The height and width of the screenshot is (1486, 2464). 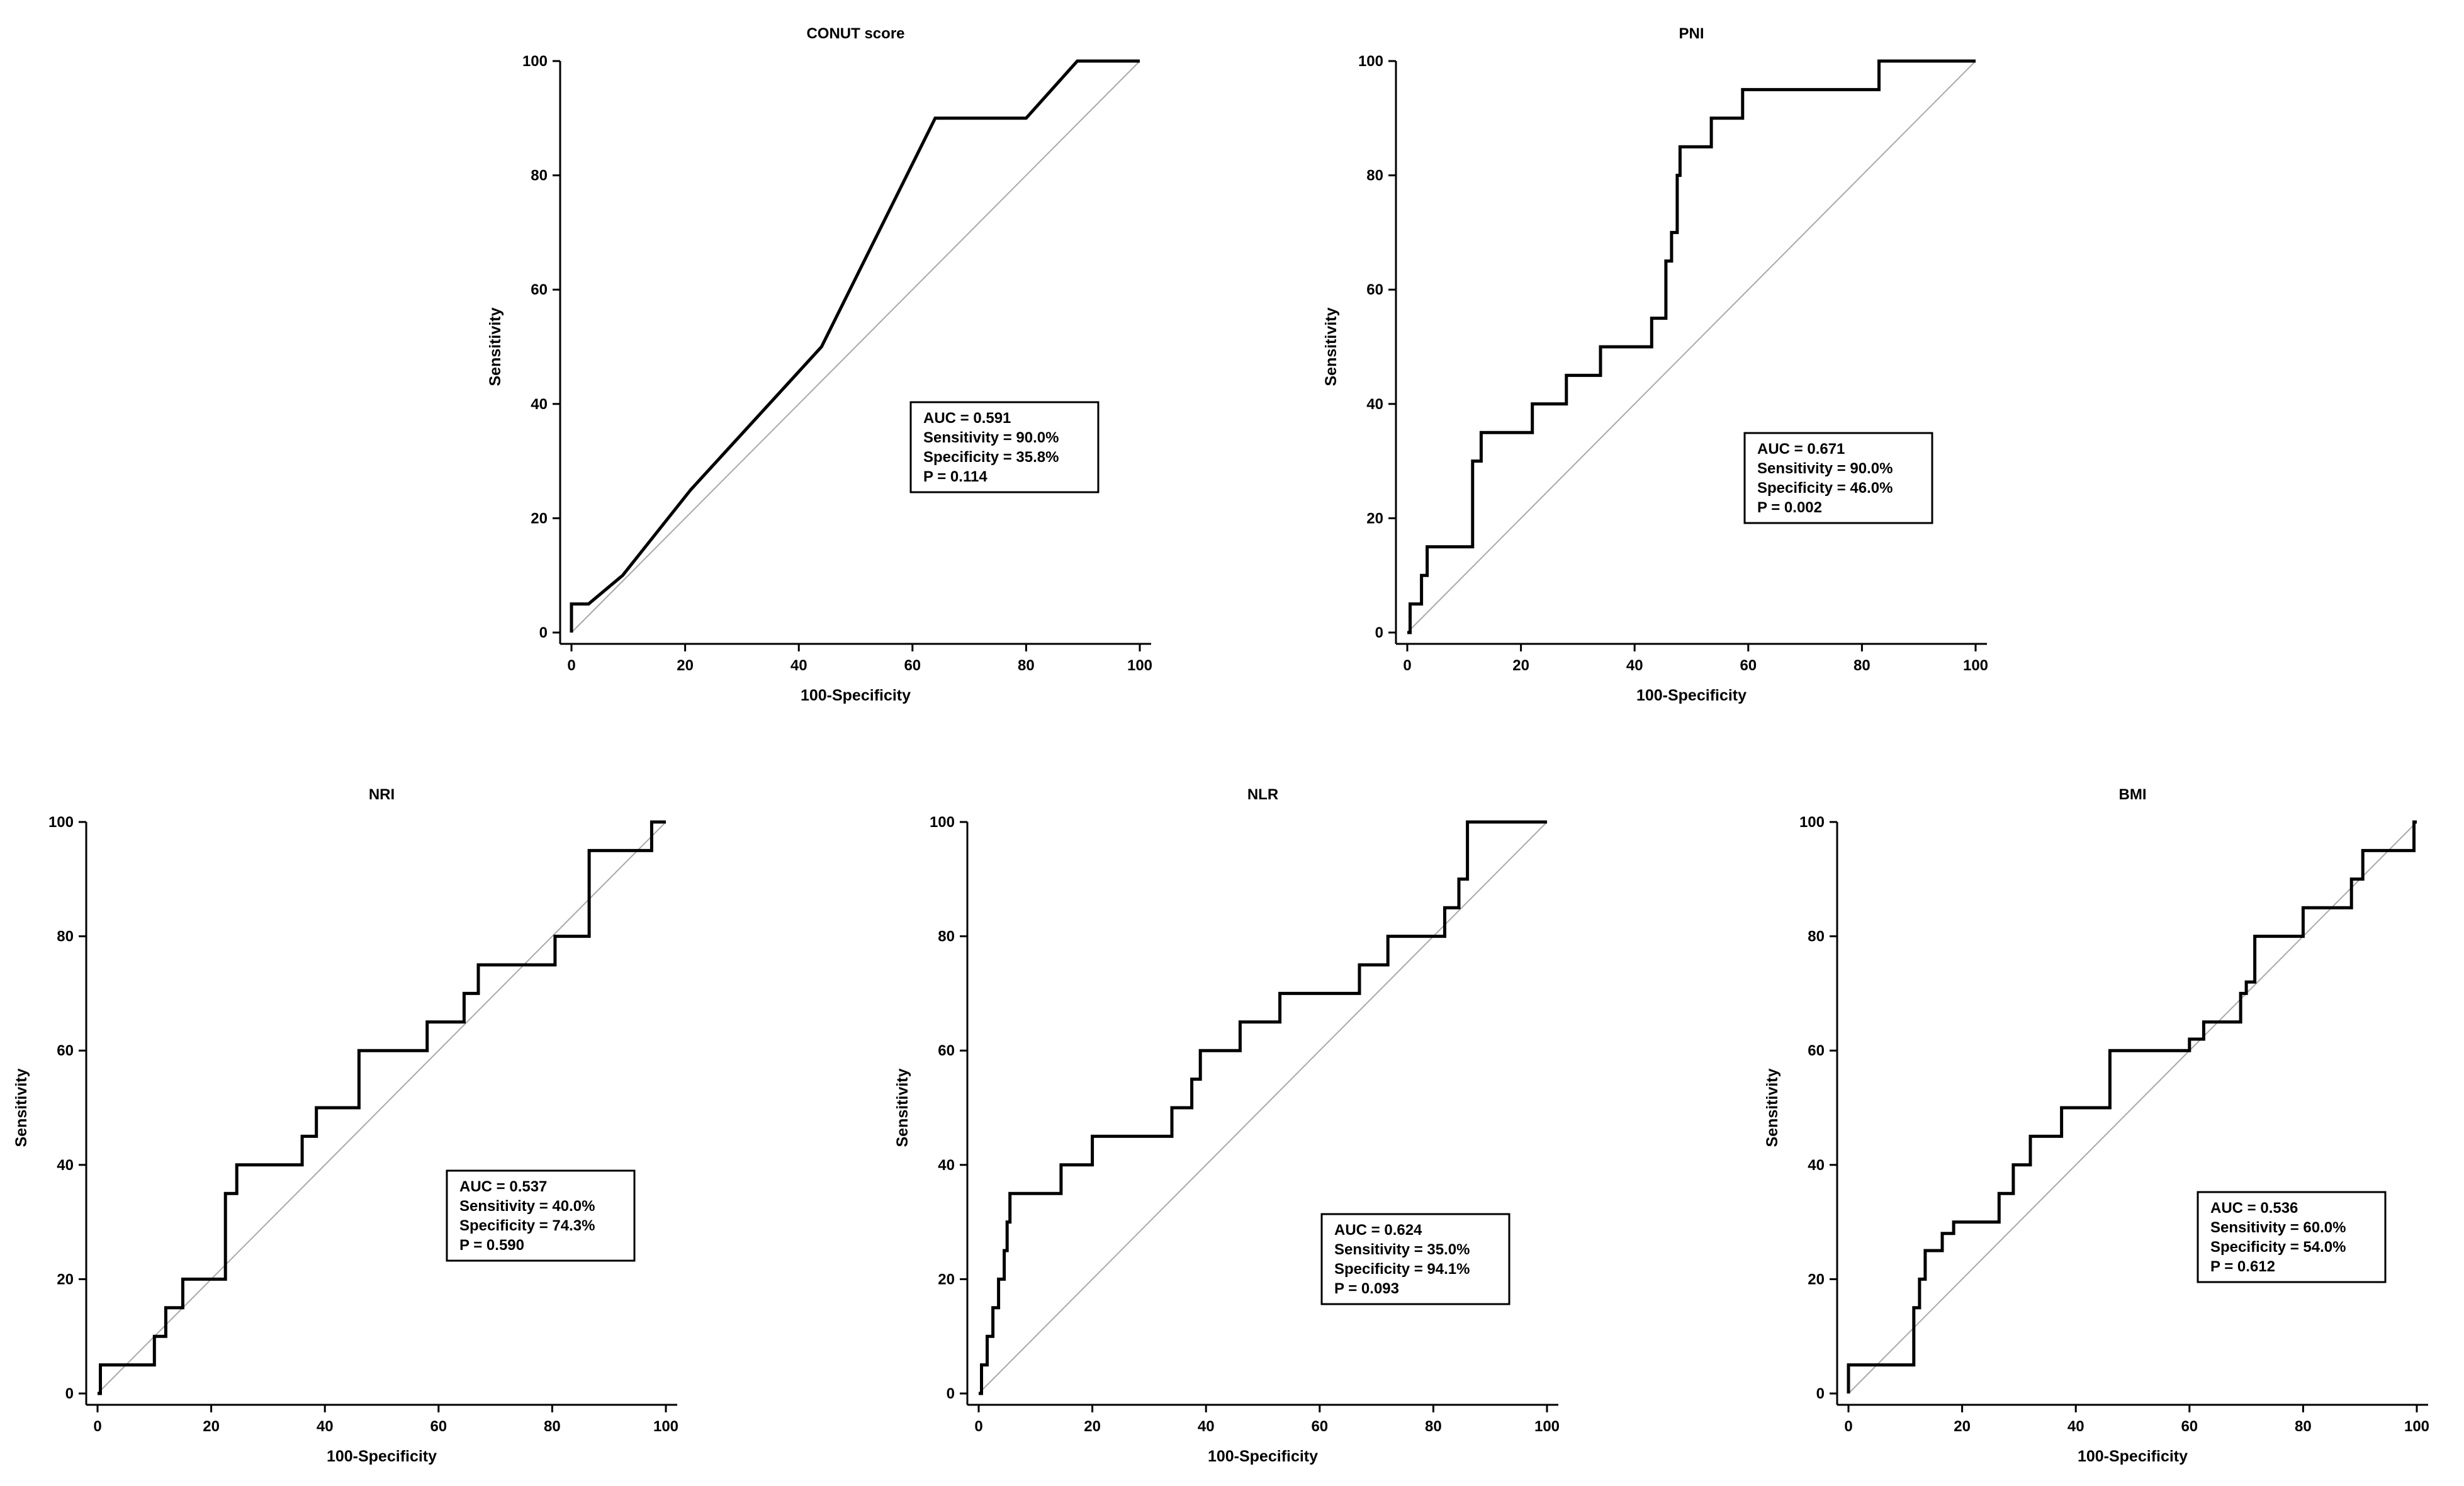 I want to click on pni-y-tick-label: 80, so click(x=1374, y=175).